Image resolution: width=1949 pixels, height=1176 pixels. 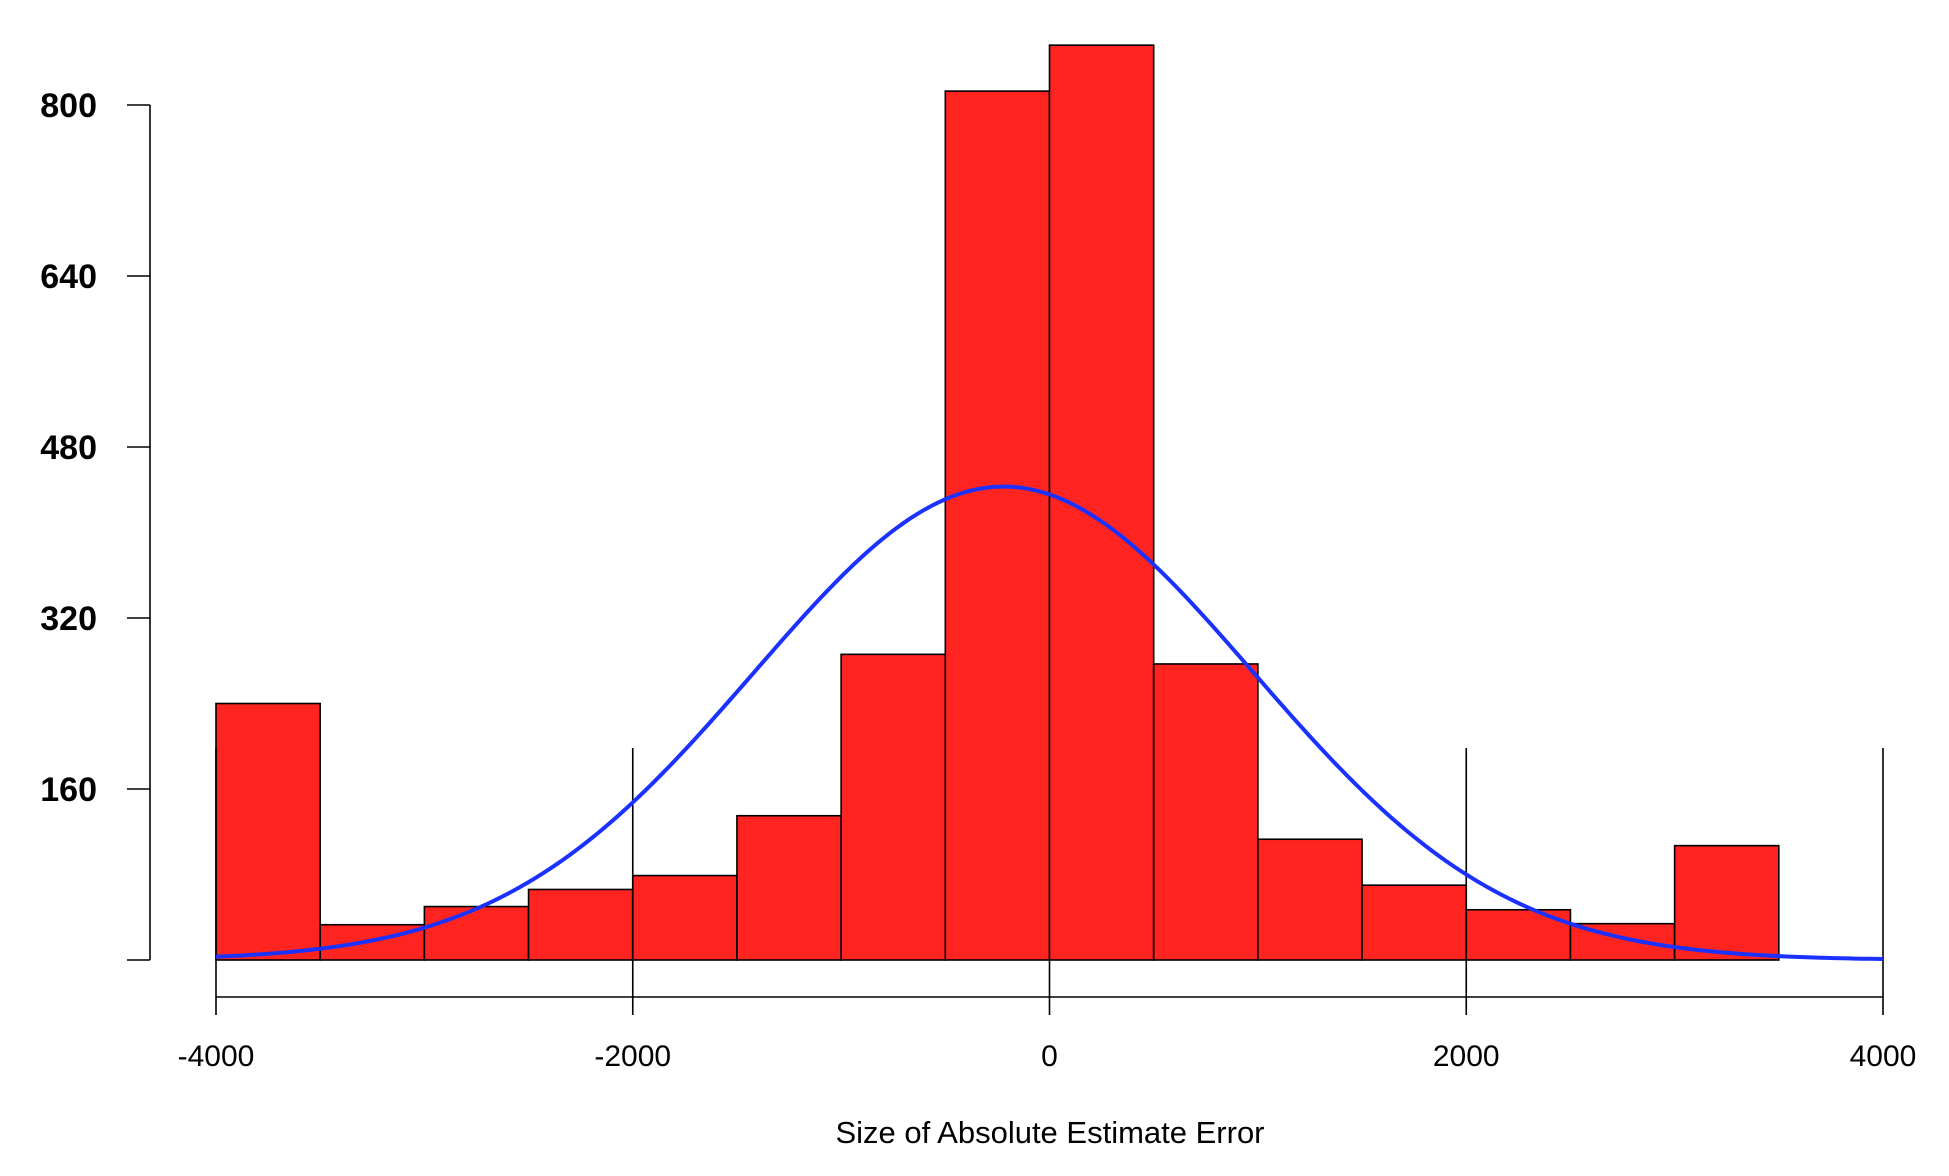 I want to click on x-tick-label: 2000, so click(x=1466, y=1056).